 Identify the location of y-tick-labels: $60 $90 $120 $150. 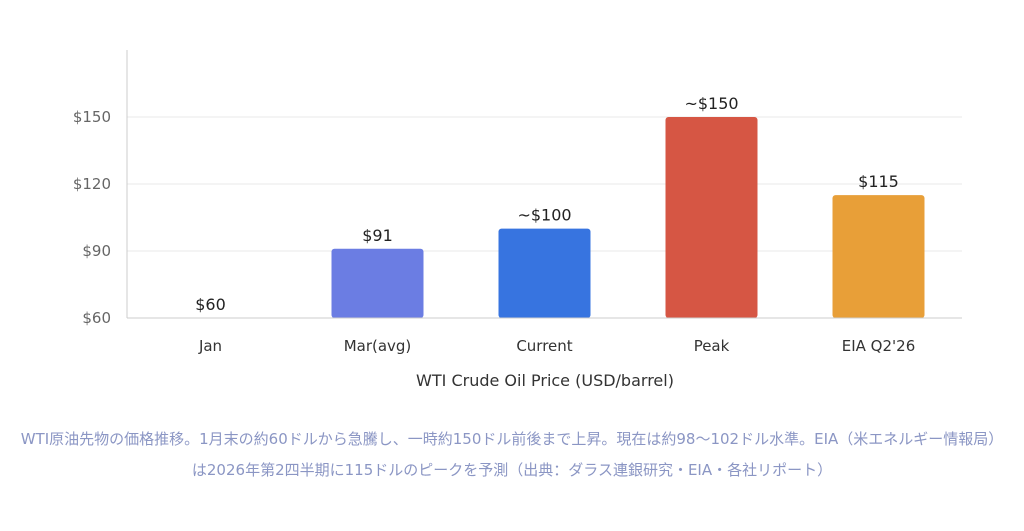
(92, 217).